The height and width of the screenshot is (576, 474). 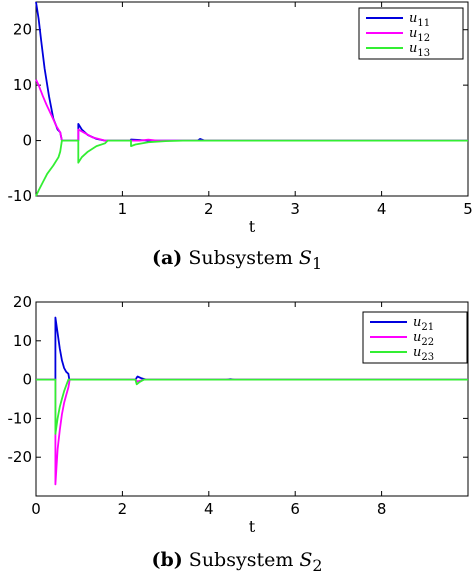 What do you see at coordinates (295, 509) in the screenshot?
I see `x-tick-label: 6` at bounding box center [295, 509].